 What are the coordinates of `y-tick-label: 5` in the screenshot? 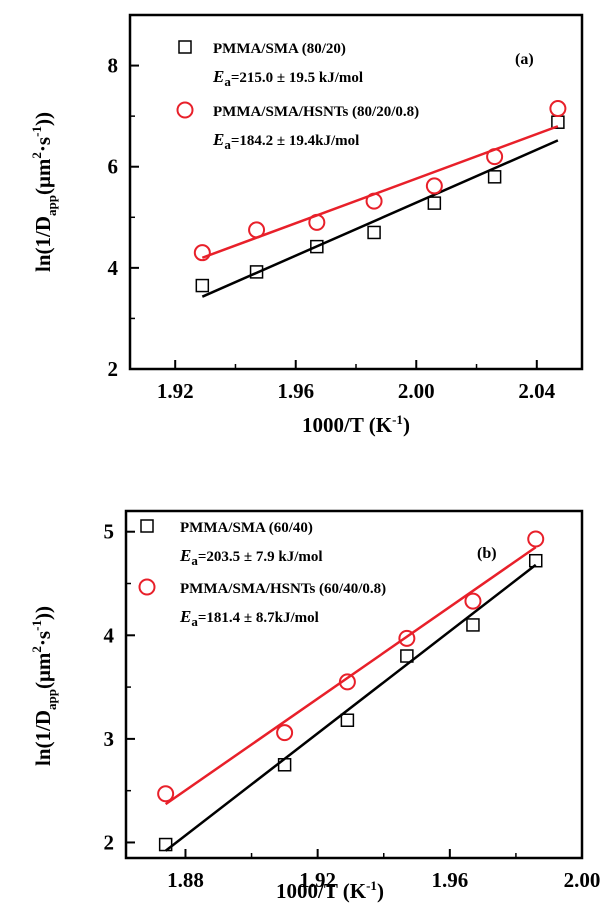 It's located at (109, 532).